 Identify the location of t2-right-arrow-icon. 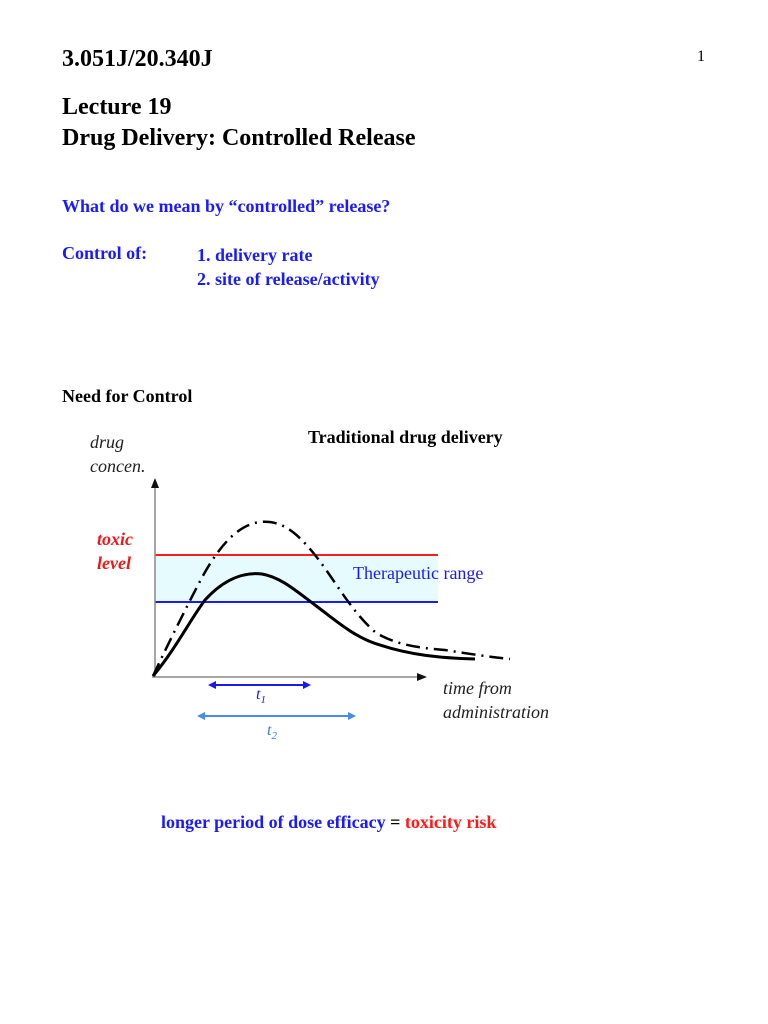
(352, 716).